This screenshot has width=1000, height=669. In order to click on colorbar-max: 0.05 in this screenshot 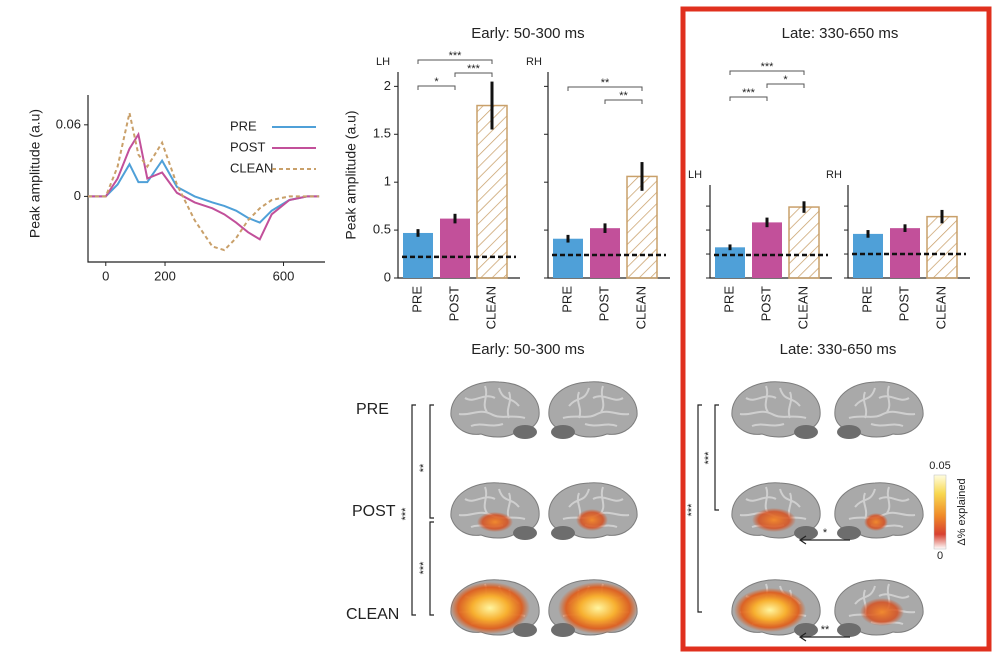, I will do `click(939, 466)`.